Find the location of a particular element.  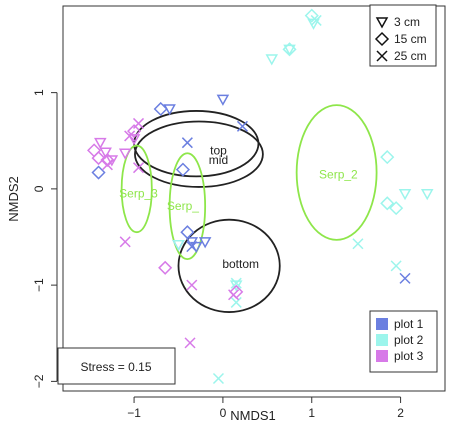

shape-legend: 3 cm 15 cm 25 cm is located at coordinates (403, 35).